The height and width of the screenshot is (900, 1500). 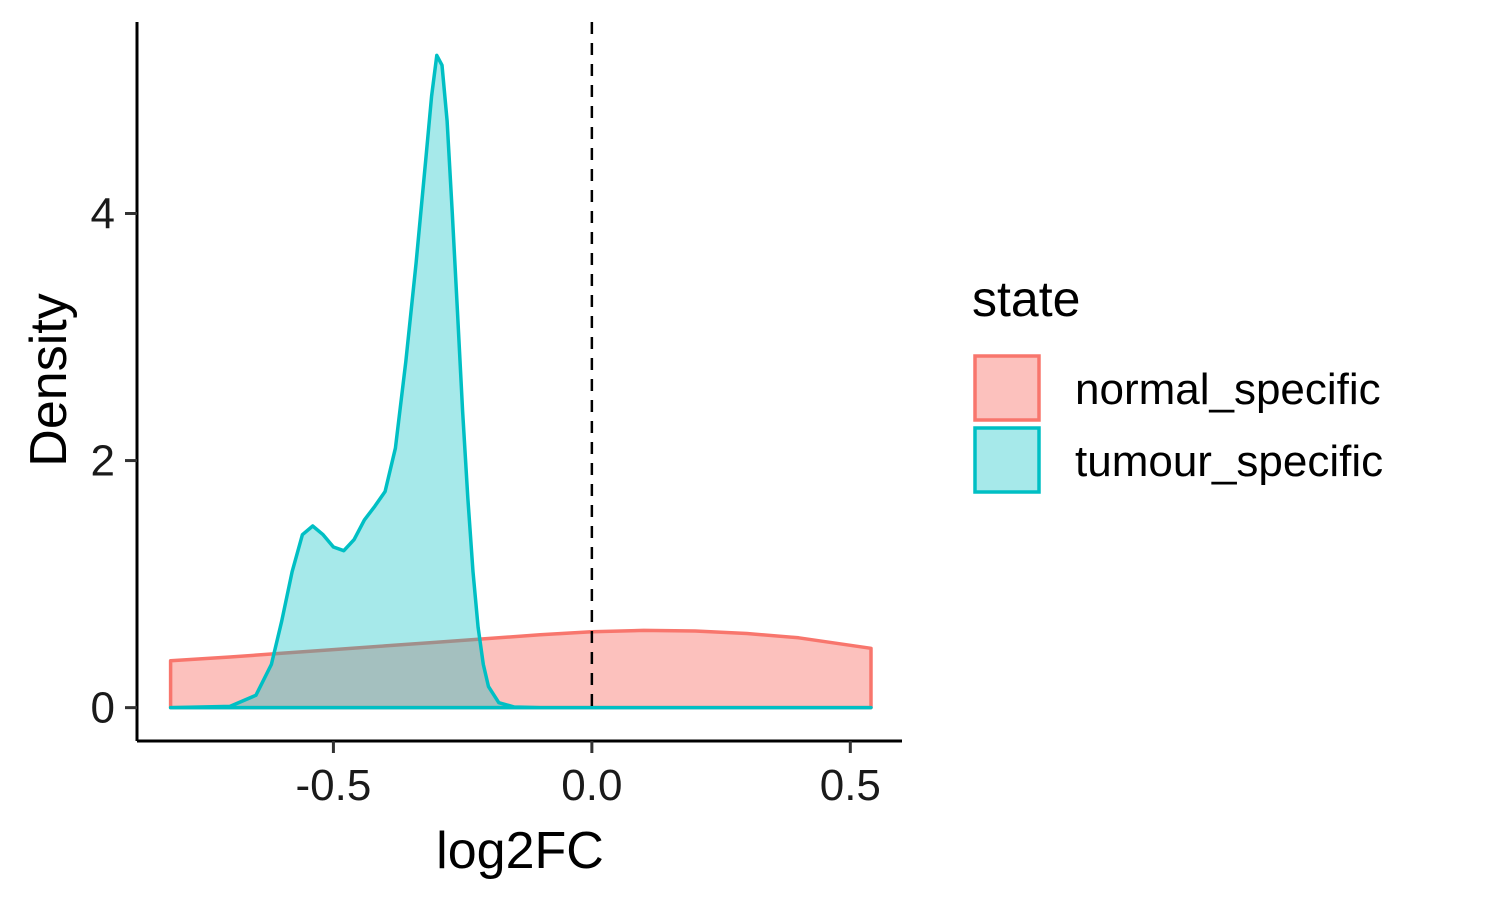 What do you see at coordinates (1007, 460) in the screenshot?
I see `legend-key-tumour-specific` at bounding box center [1007, 460].